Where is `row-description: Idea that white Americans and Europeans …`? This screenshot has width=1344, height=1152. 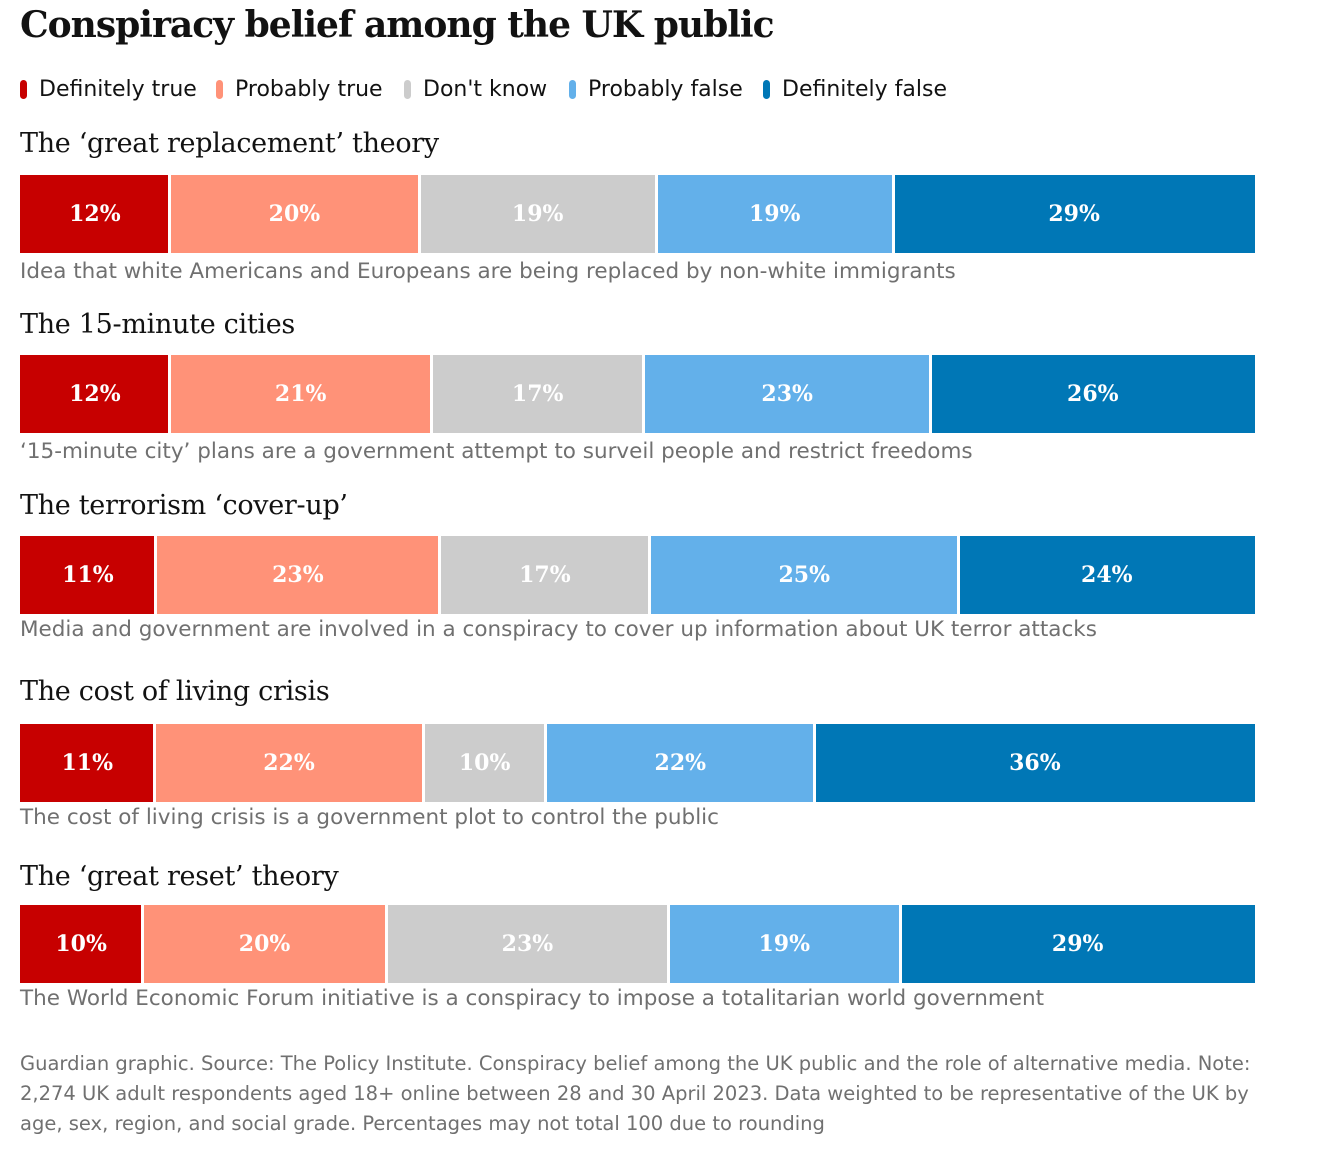 row-description: Idea that white Americans and Europeans … is located at coordinates (488, 271).